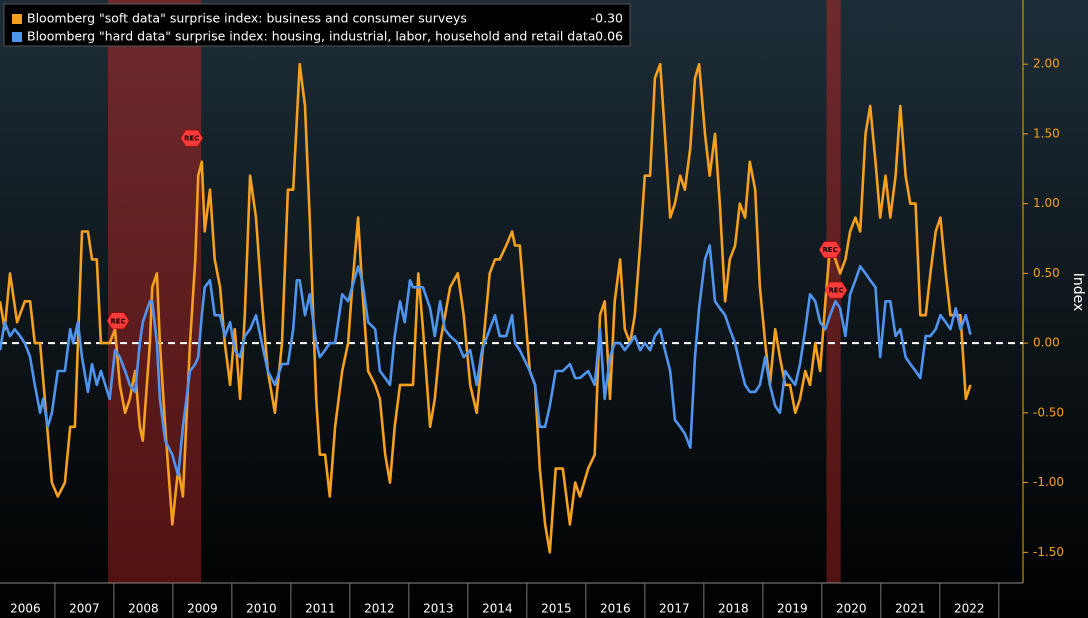  What do you see at coordinates (910, 609) in the screenshot?
I see `x-tick-label: 2021` at bounding box center [910, 609].